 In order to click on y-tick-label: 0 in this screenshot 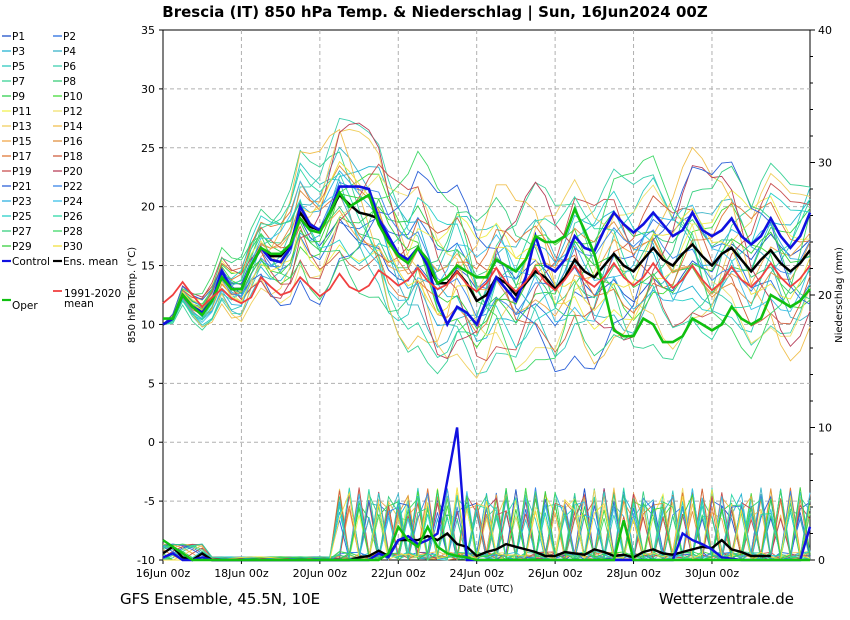, I will do `click(151, 442)`.